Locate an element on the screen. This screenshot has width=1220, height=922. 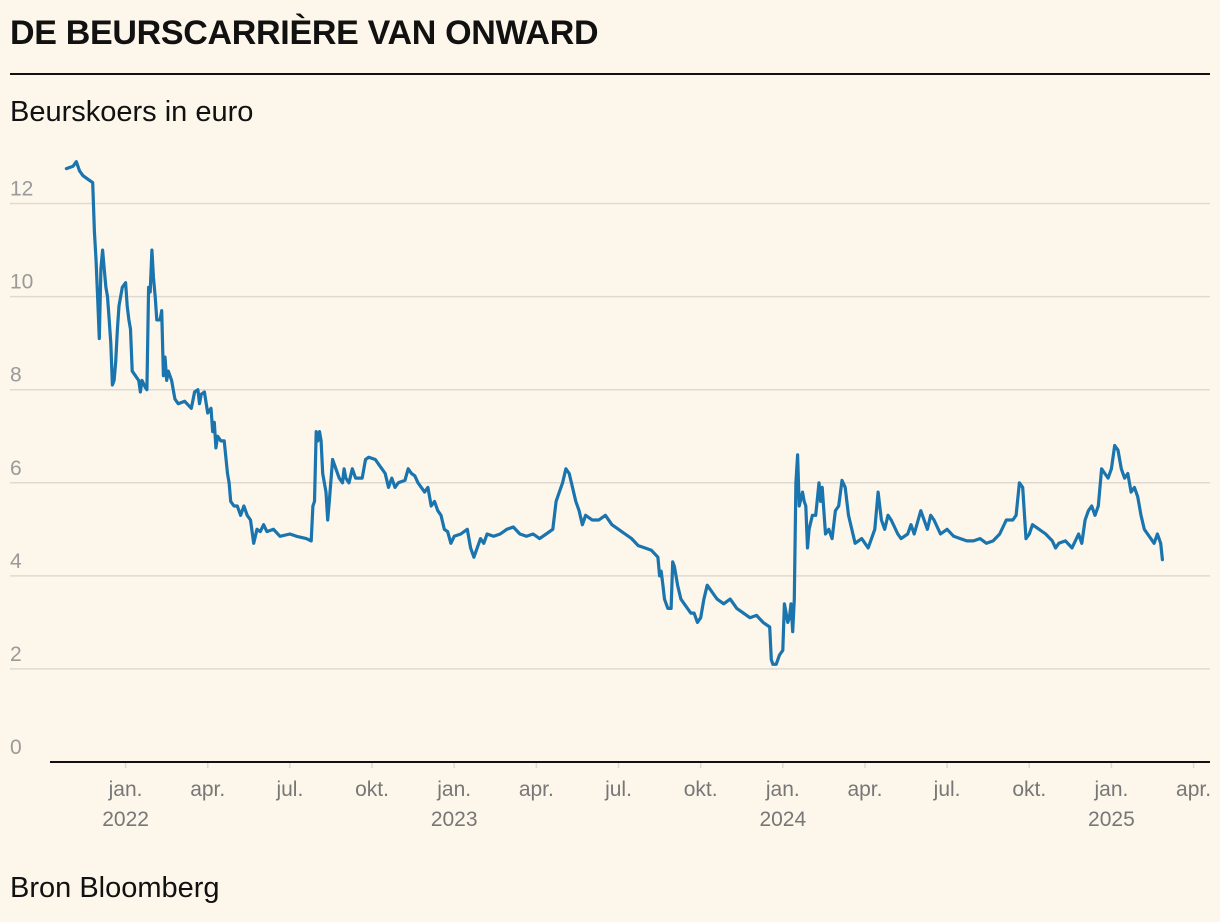
chart-subtitle: Beurskoers in euro is located at coordinates (132, 112).